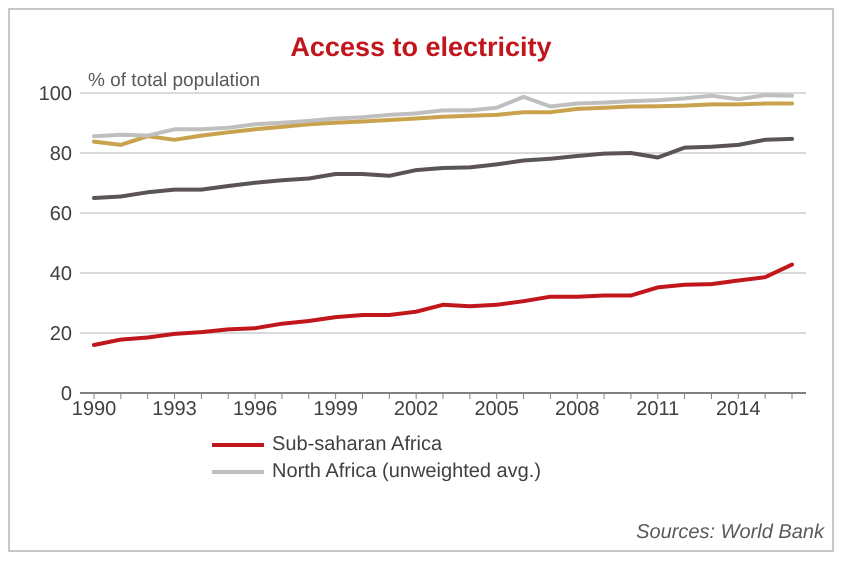 The image size is (844, 562). Describe the element at coordinates (416, 409) in the screenshot. I see `x-tick-label: 2002` at that location.